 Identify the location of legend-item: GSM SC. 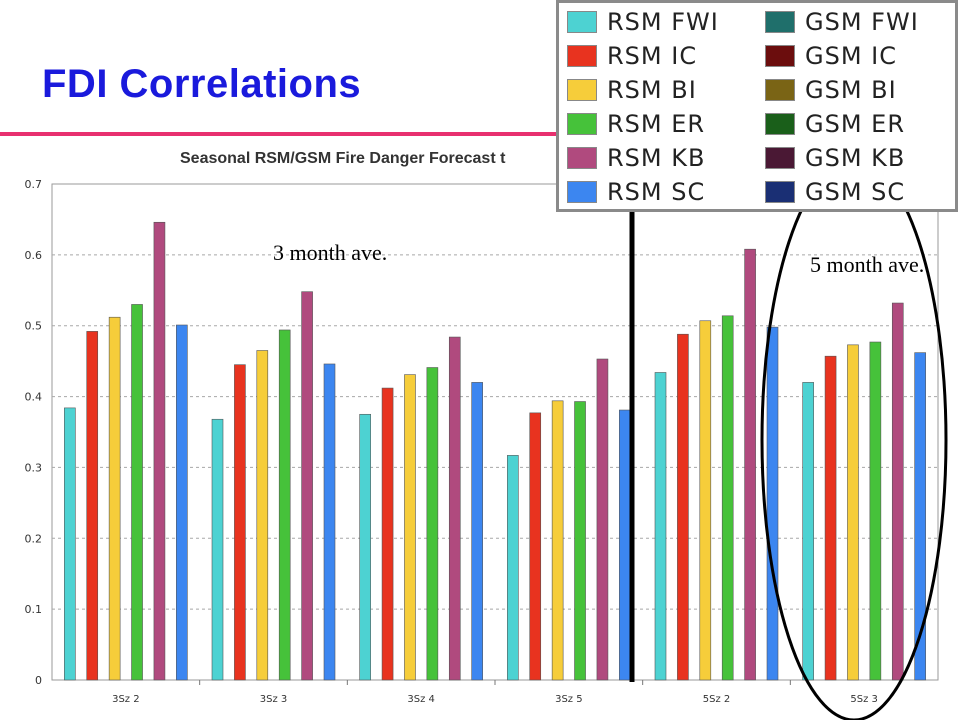
(835, 192).